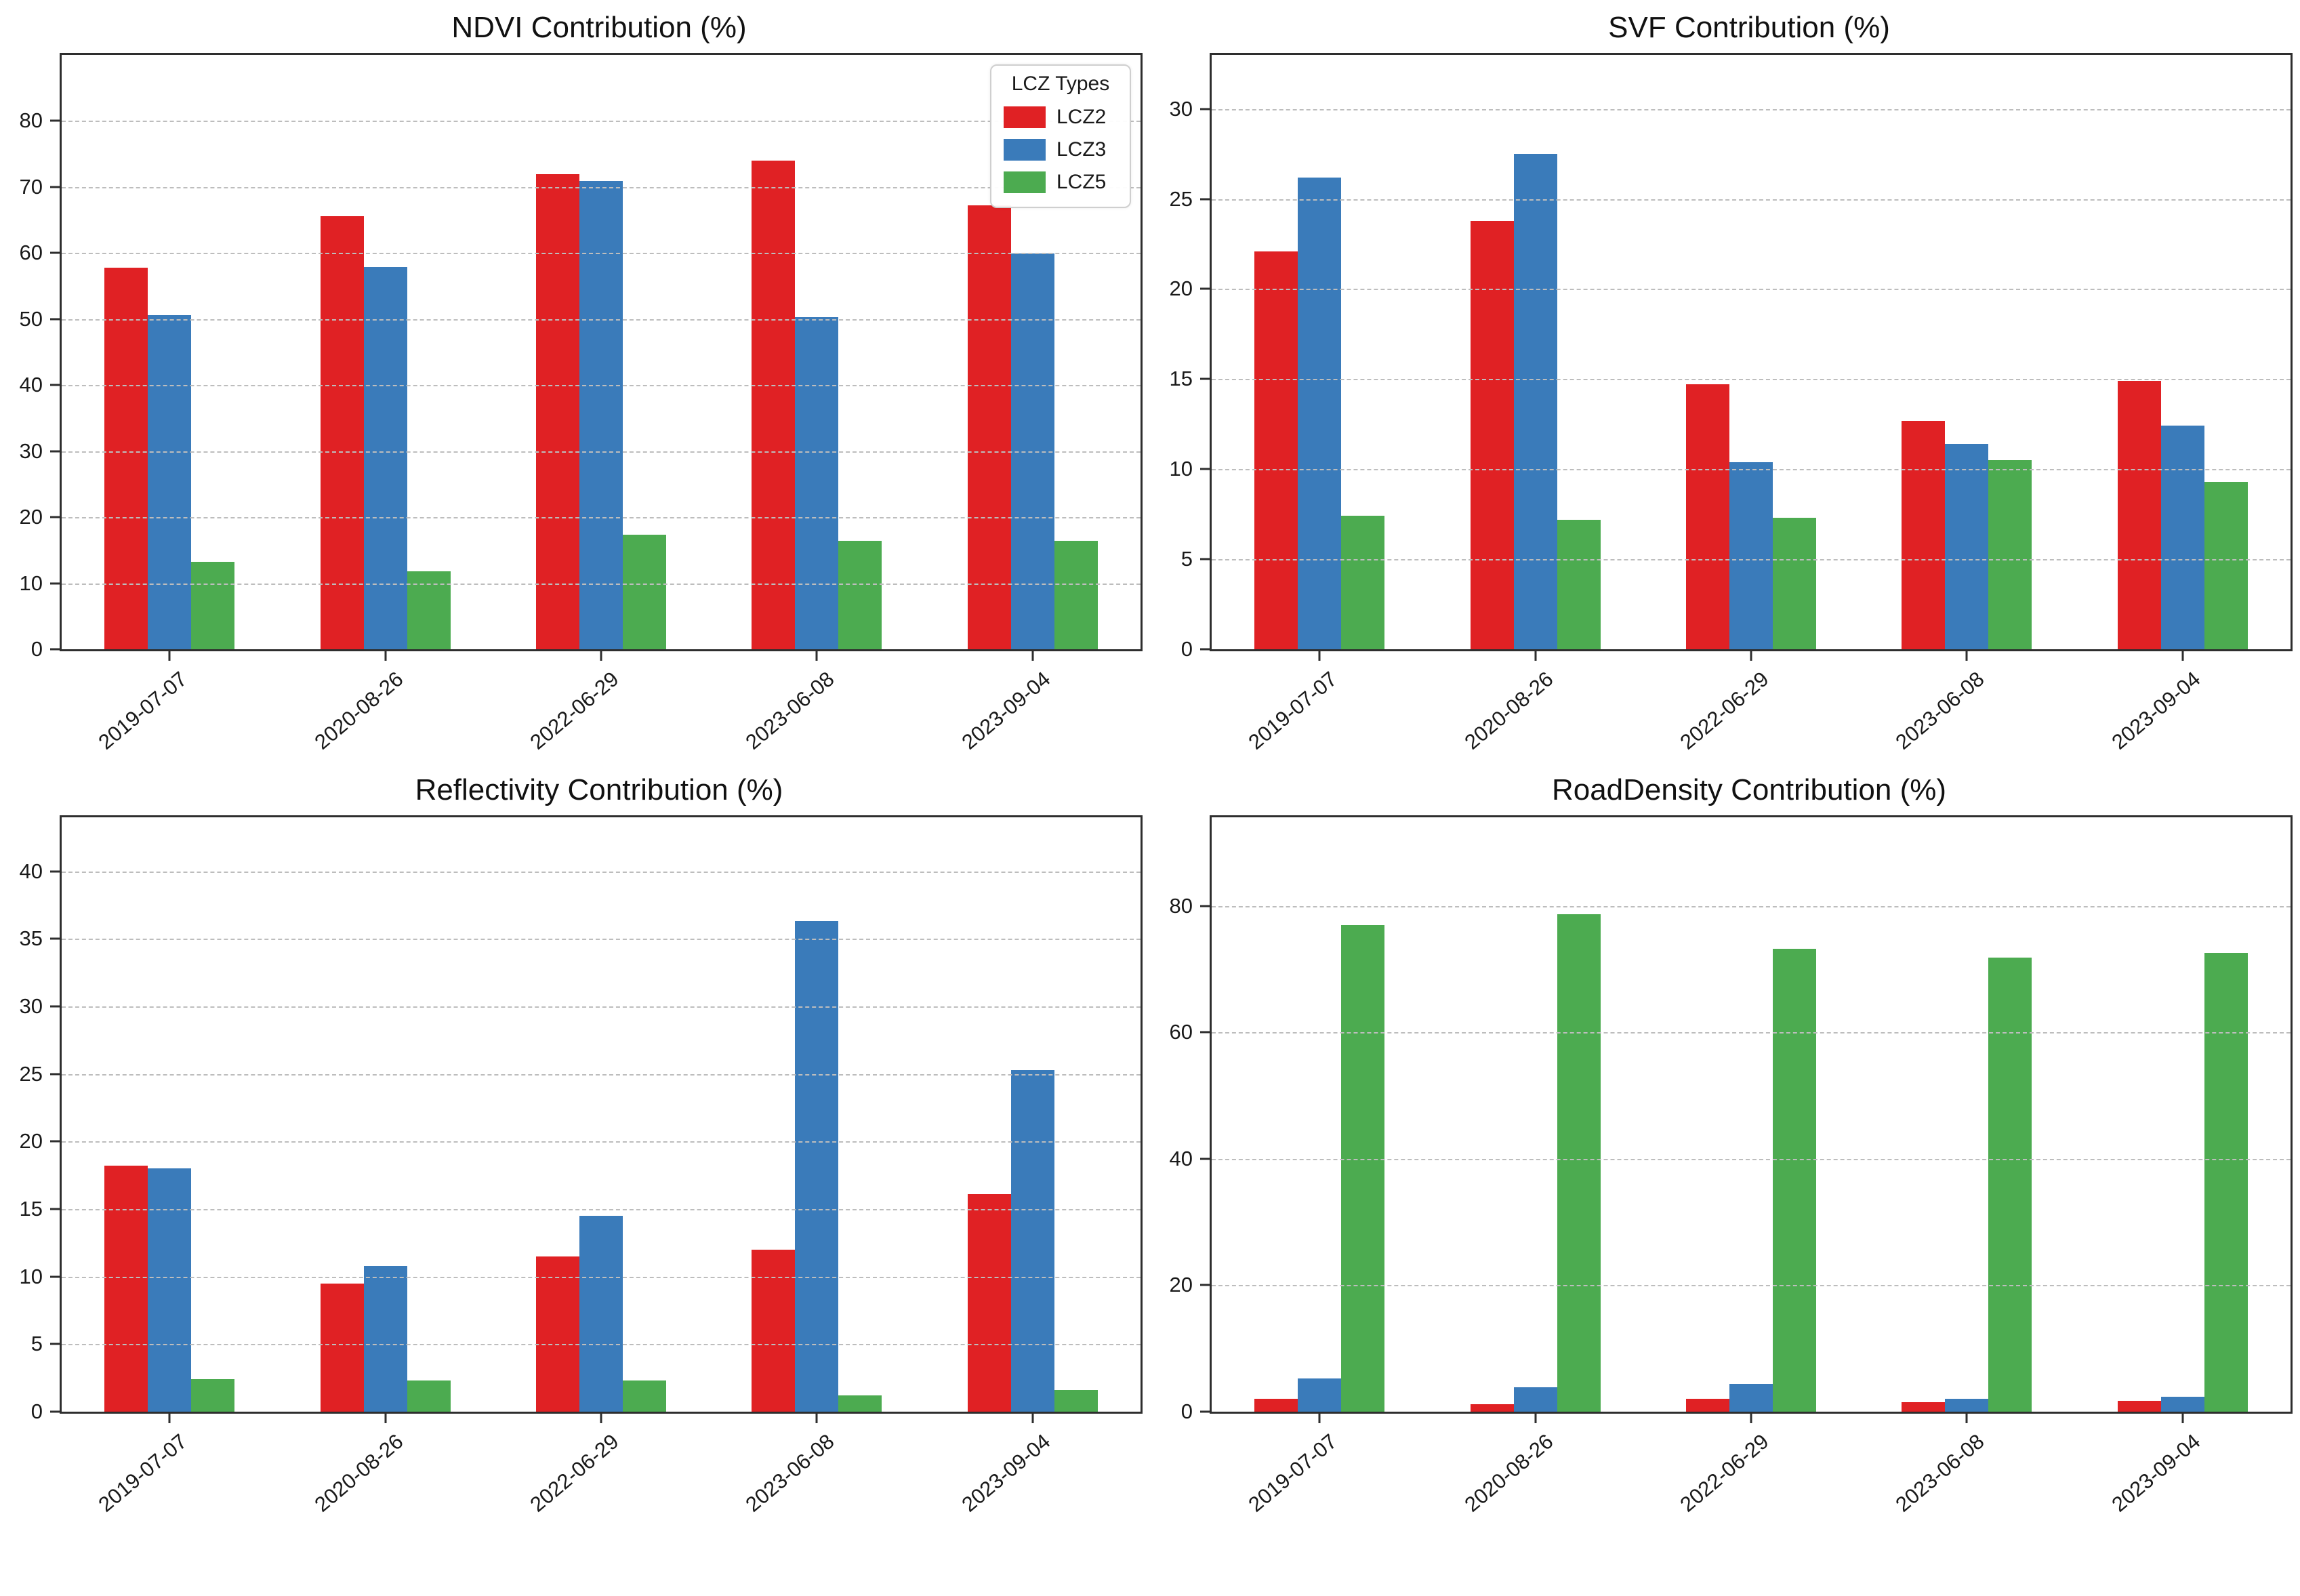 This screenshot has width=2300, height=1596. I want to click on legend-row-lcz5: LCZ5, so click(1060, 183).